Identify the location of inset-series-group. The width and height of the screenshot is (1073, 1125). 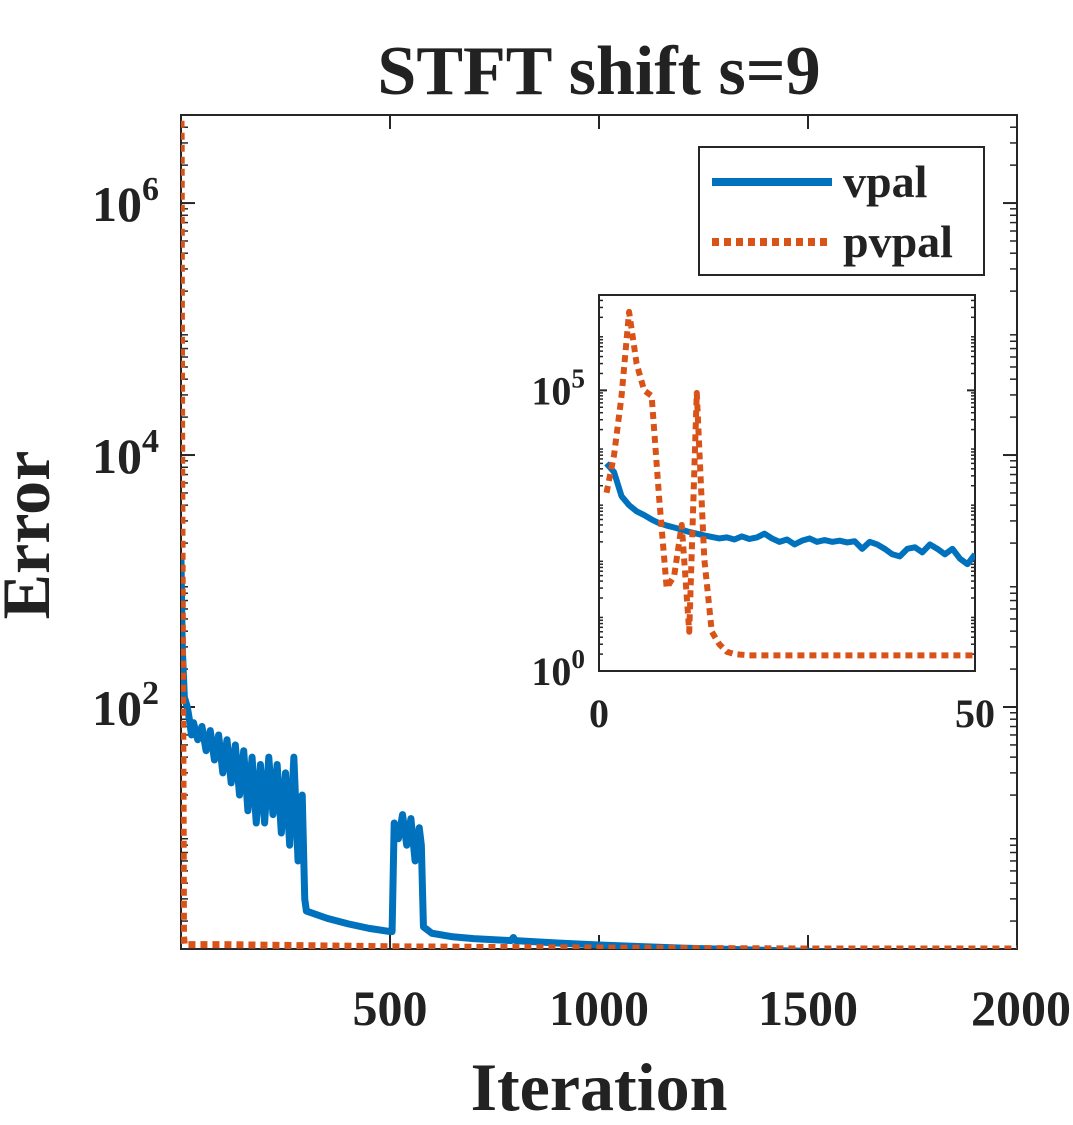
(789, 483).